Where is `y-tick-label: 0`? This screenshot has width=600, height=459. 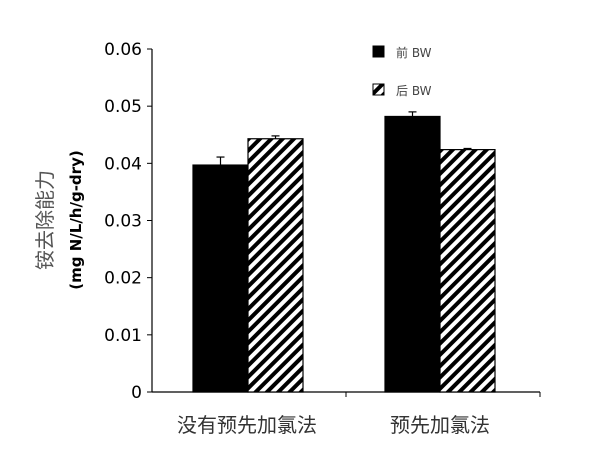
y-tick-label: 0 is located at coordinates (136, 393).